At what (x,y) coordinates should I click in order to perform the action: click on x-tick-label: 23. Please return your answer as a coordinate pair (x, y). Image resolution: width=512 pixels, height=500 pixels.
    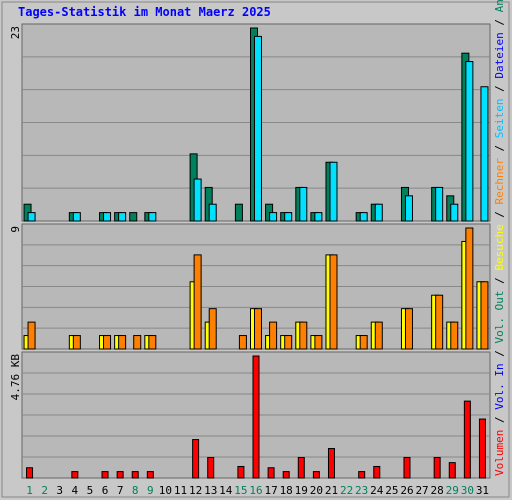
    Looking at the image, I should click on (361, 490).